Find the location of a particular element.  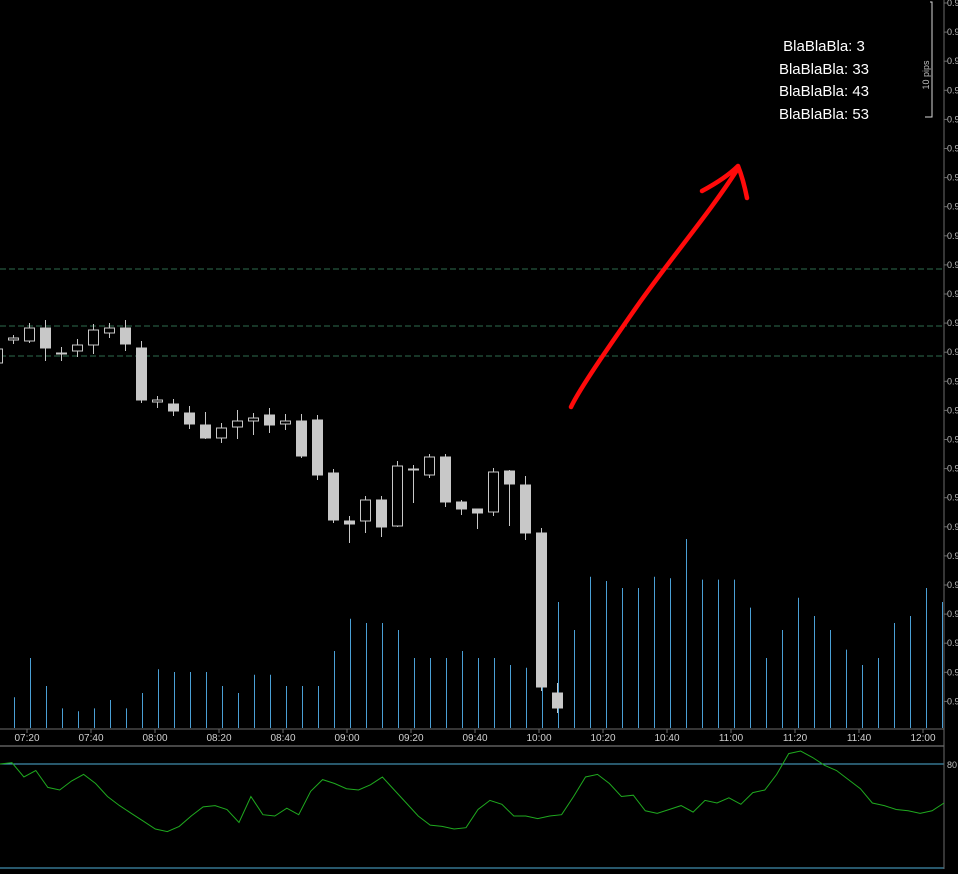

time-tick-label: 10:20 is located at coordinates (602, 738).